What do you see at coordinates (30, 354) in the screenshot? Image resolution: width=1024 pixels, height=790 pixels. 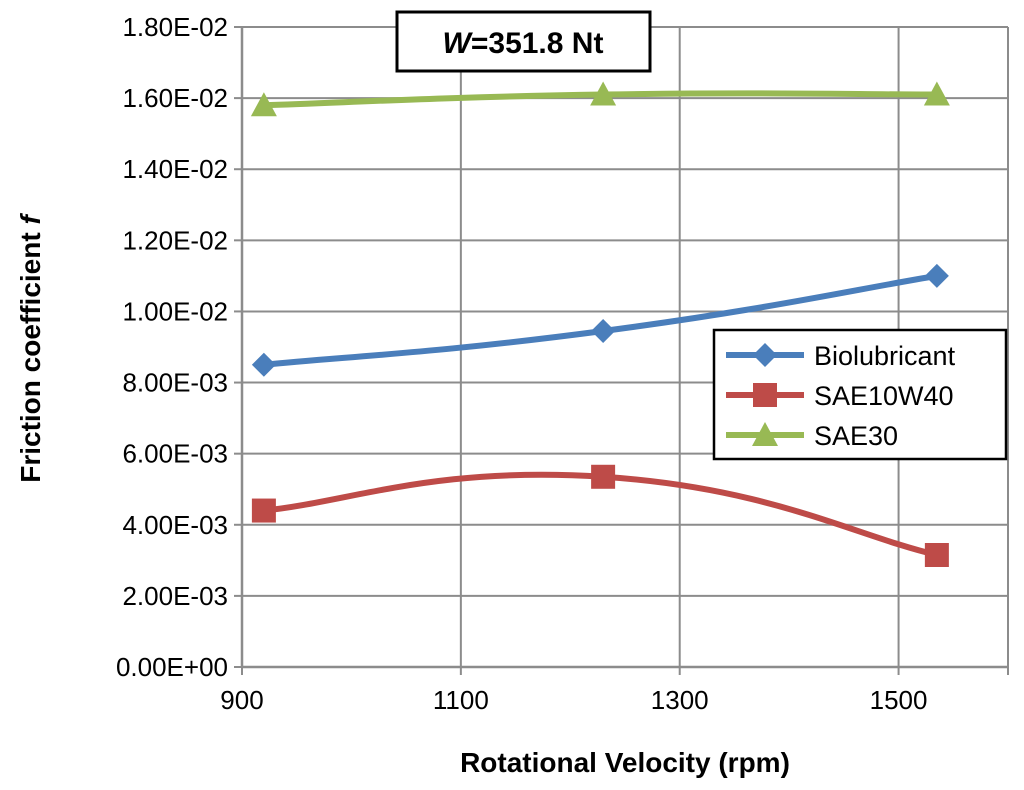 I see `y-axis-title-text: Friction coefficient` at bounding box center [30, 354].